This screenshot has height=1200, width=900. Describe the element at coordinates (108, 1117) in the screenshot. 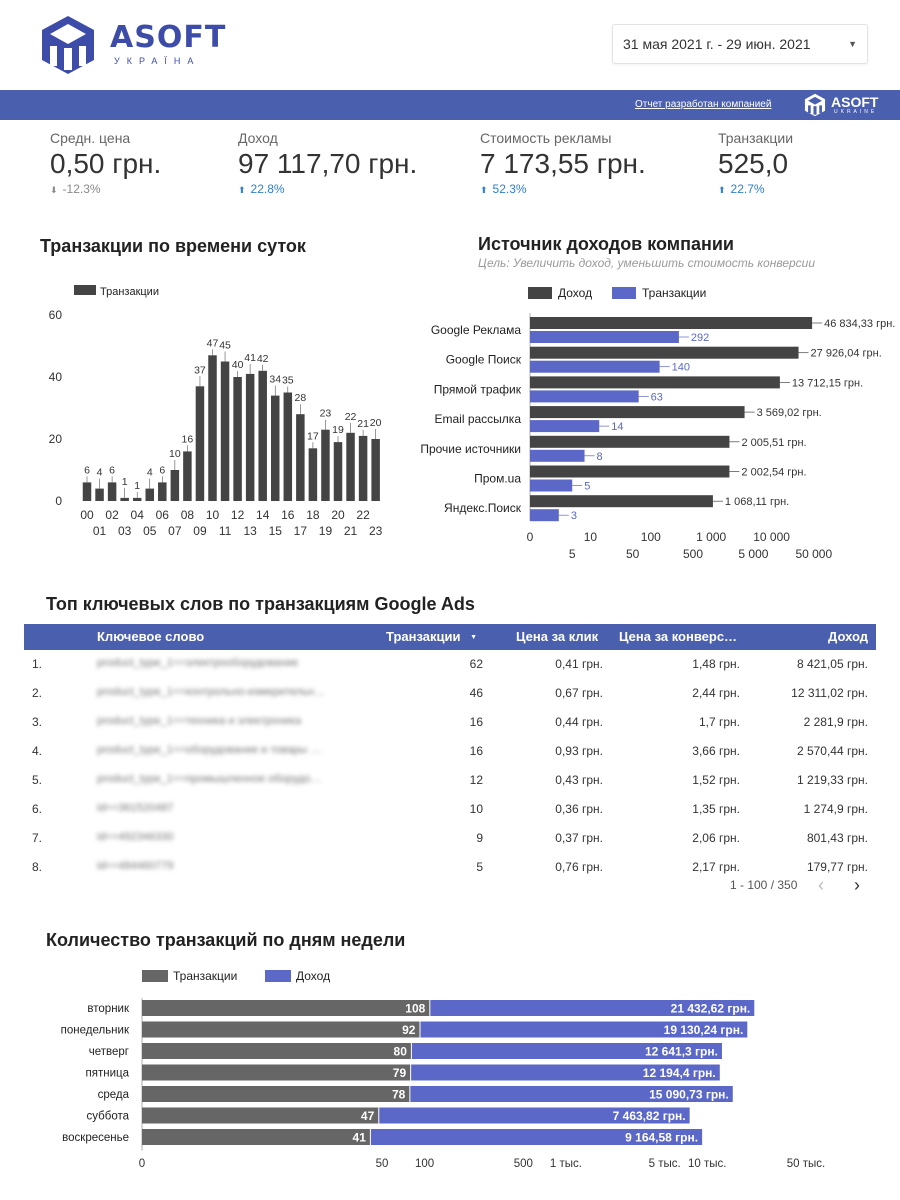

I see `category-label: суббота` at that location.